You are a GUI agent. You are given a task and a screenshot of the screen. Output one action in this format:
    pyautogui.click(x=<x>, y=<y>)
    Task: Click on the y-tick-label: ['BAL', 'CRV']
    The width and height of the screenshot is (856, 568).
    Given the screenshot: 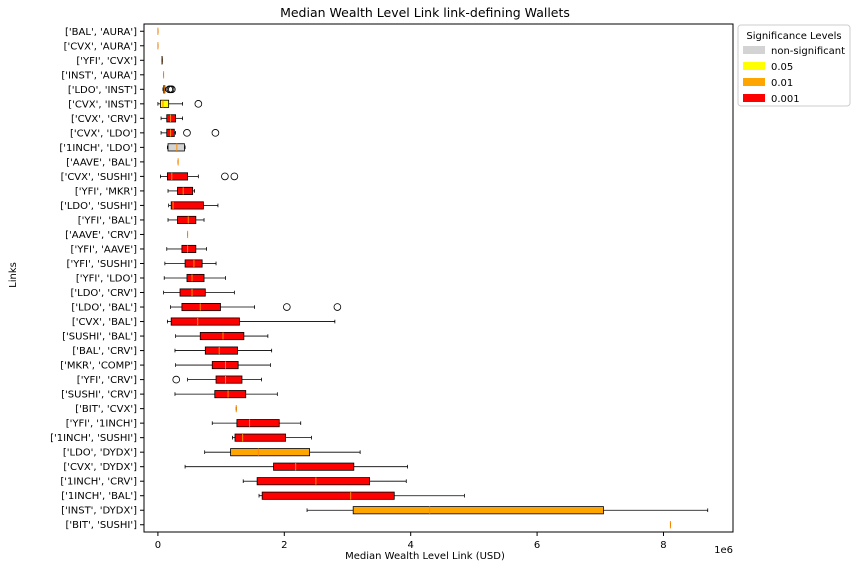 What is the action you would take?
    pyautogui.click(x=104, y=351)
    